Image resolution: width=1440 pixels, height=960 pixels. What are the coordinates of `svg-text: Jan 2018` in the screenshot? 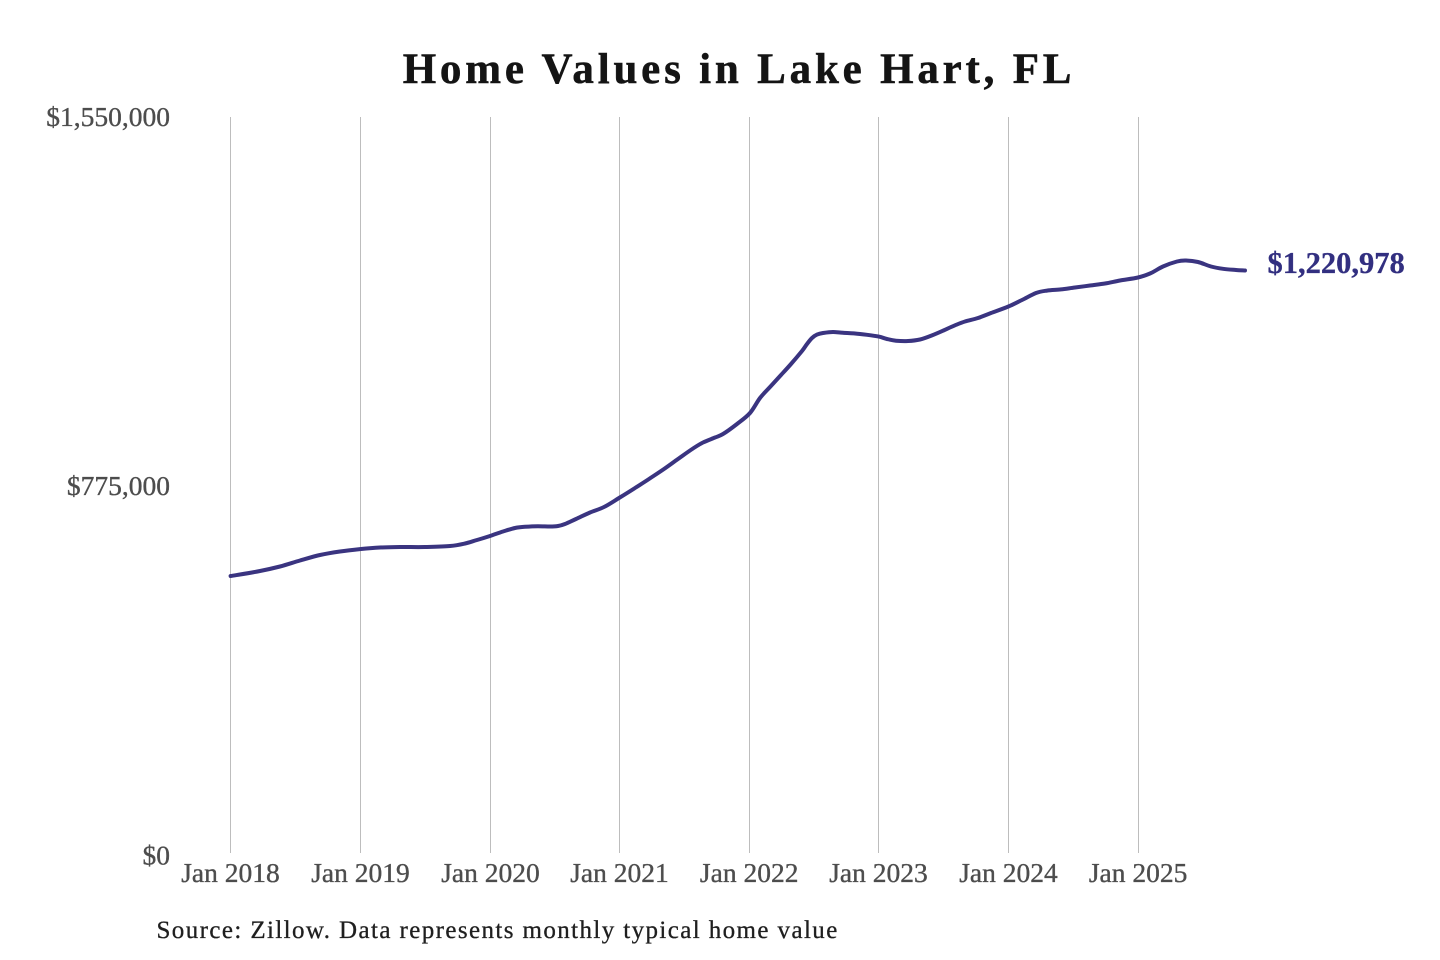 It's located at (230, 872).